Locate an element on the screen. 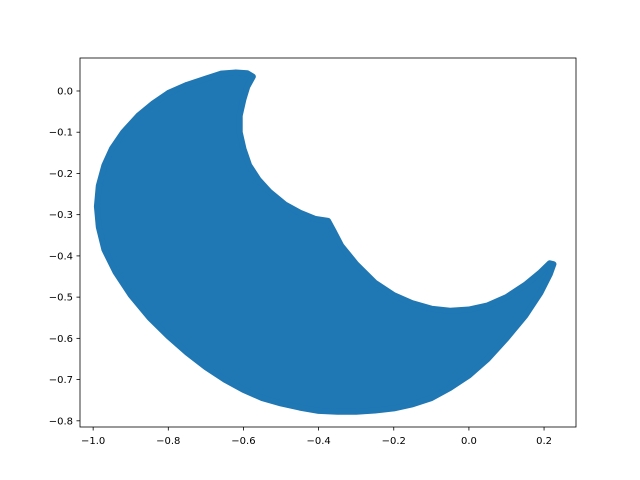 This screenshot has height=480, width=640. y-tick-label: −0.6 is located at coordinates (61, 339).